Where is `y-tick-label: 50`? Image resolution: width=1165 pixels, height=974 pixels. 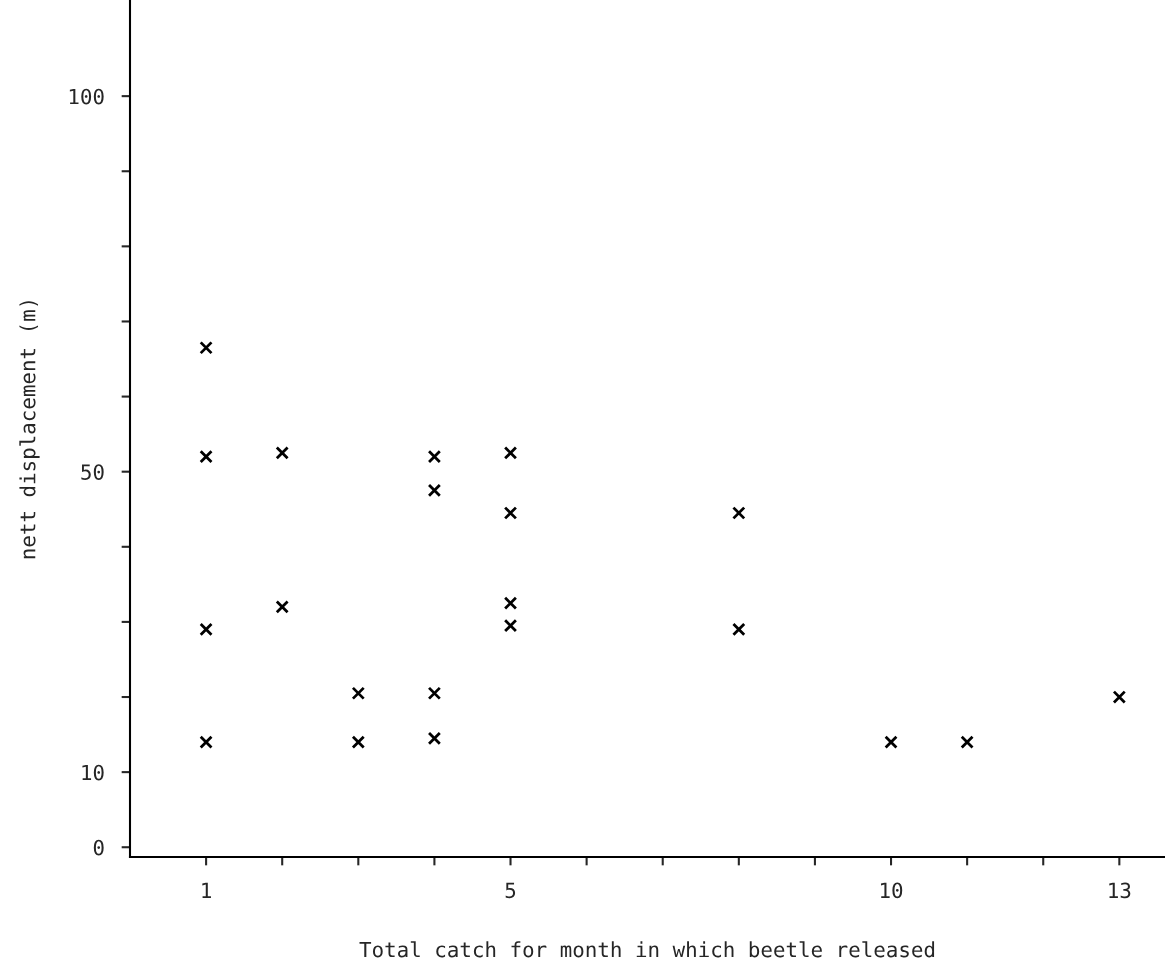
y-tick-label: 50 is located at coordinates (92, 472).